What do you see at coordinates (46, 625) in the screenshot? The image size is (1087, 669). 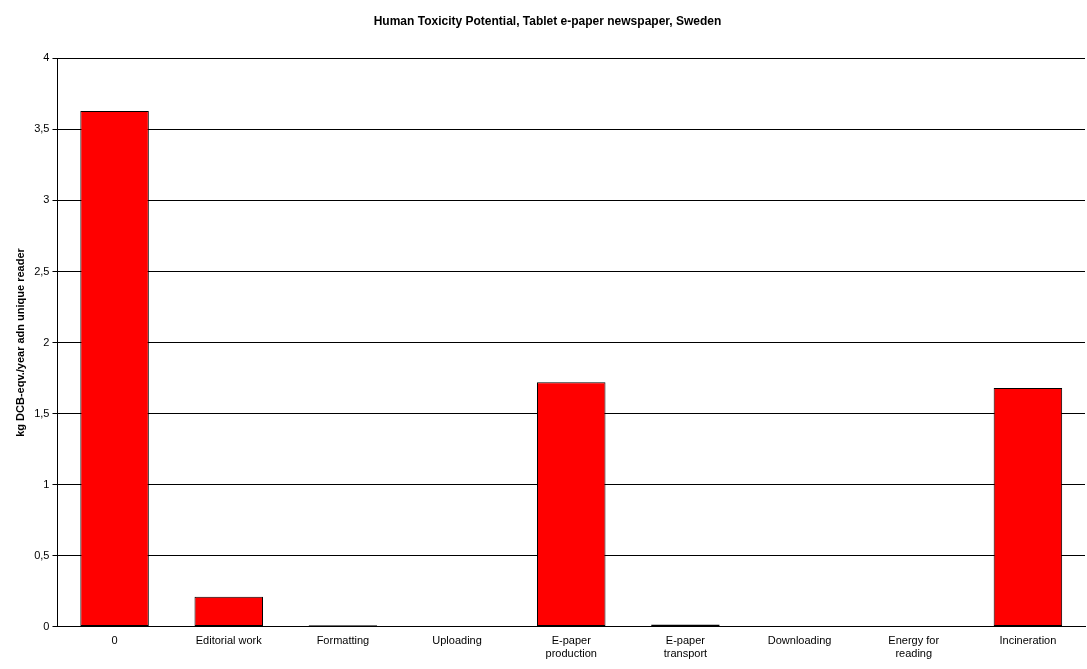 I see `y-tick-label: 0` at bounding box center [46, 625].